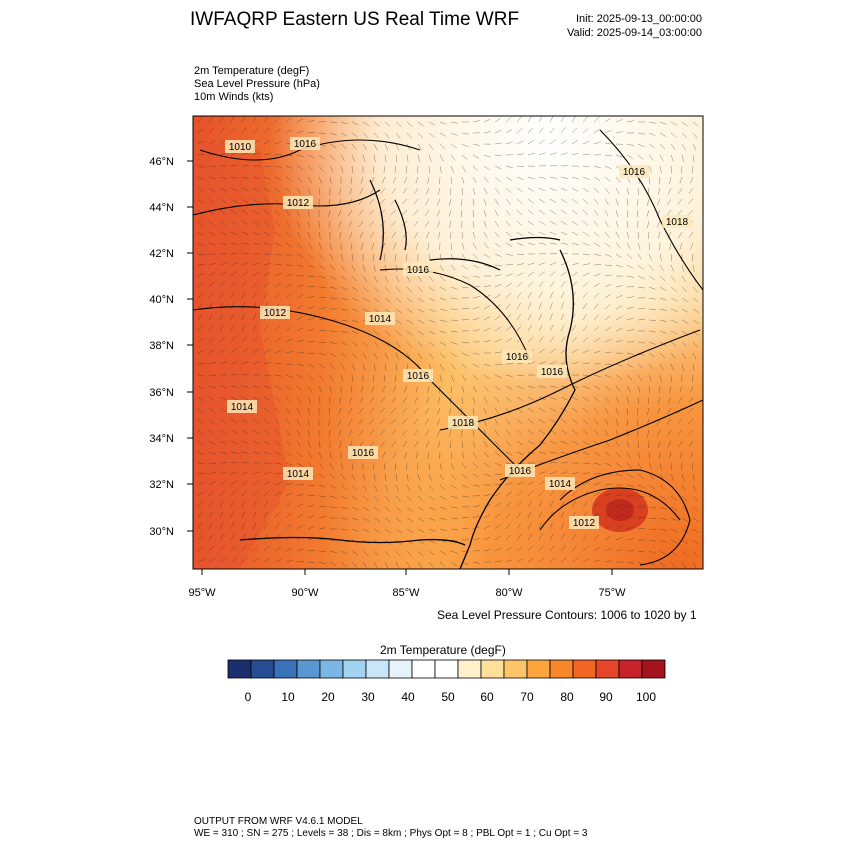  Describe the element at coordinates (161, 439) in the screenshot. I see `lat-label: 34°N` at that location.